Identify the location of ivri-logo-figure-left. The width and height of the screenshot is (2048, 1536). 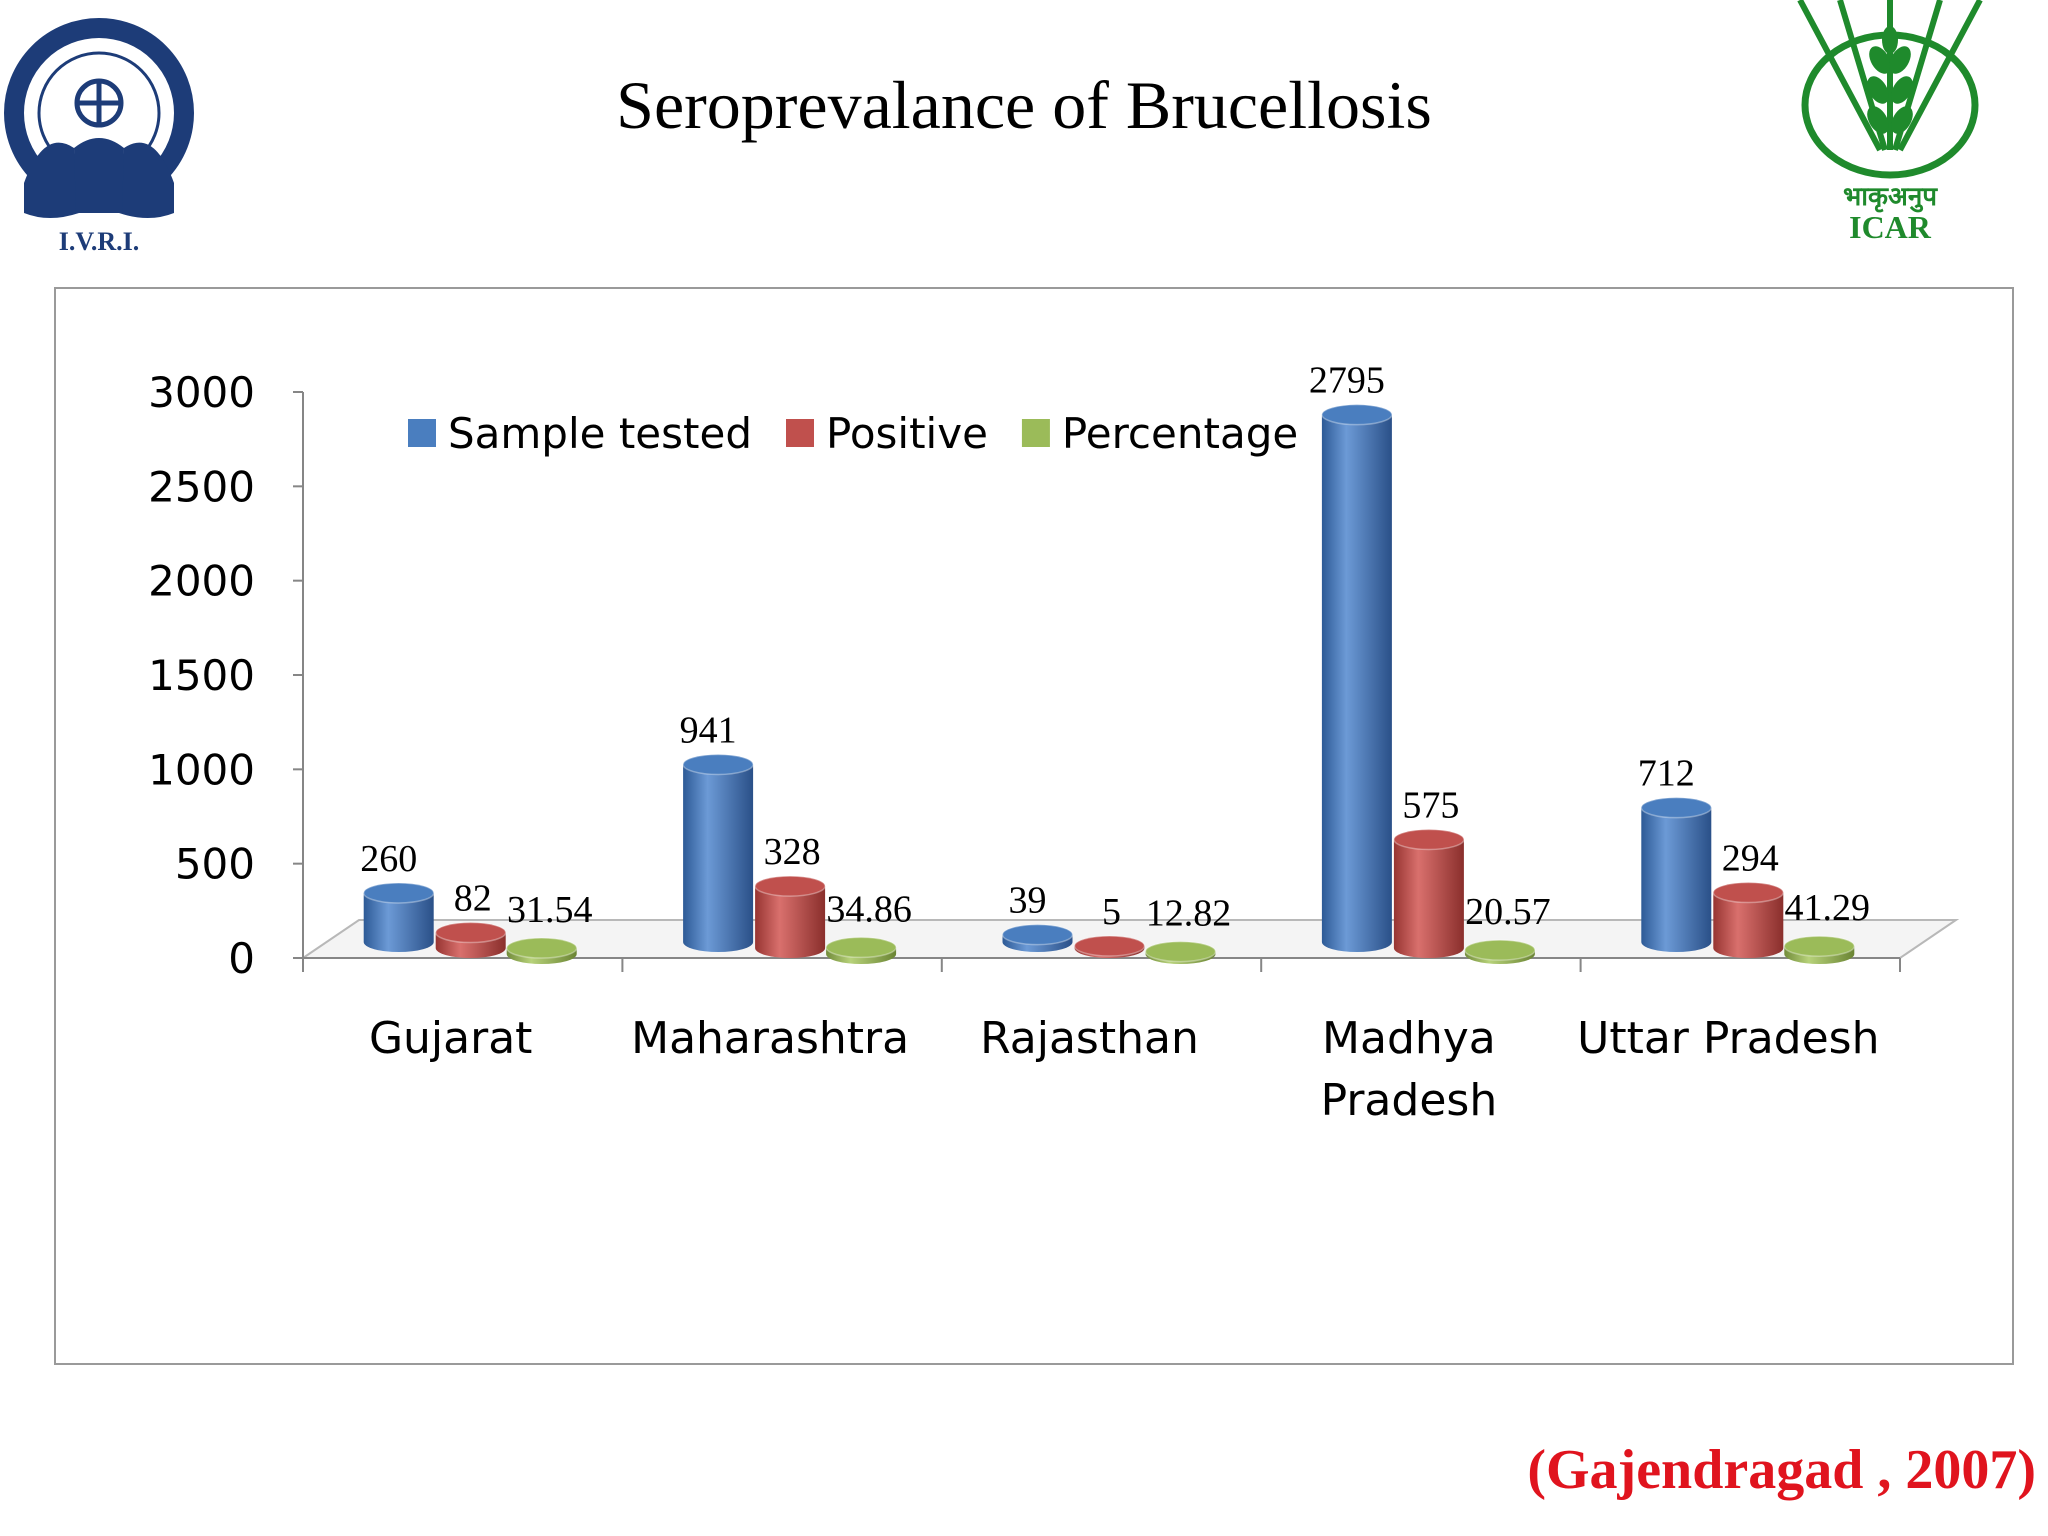
(51, 180).